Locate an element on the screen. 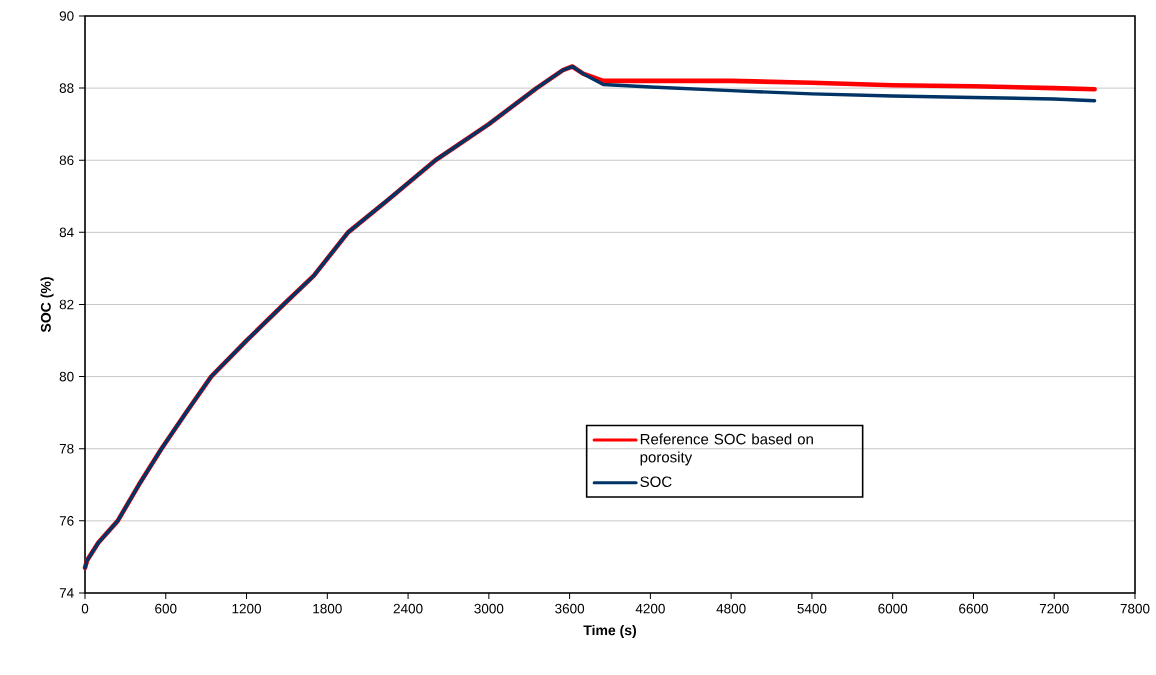  legend-label: SOC is located at coordinates (656, 482).